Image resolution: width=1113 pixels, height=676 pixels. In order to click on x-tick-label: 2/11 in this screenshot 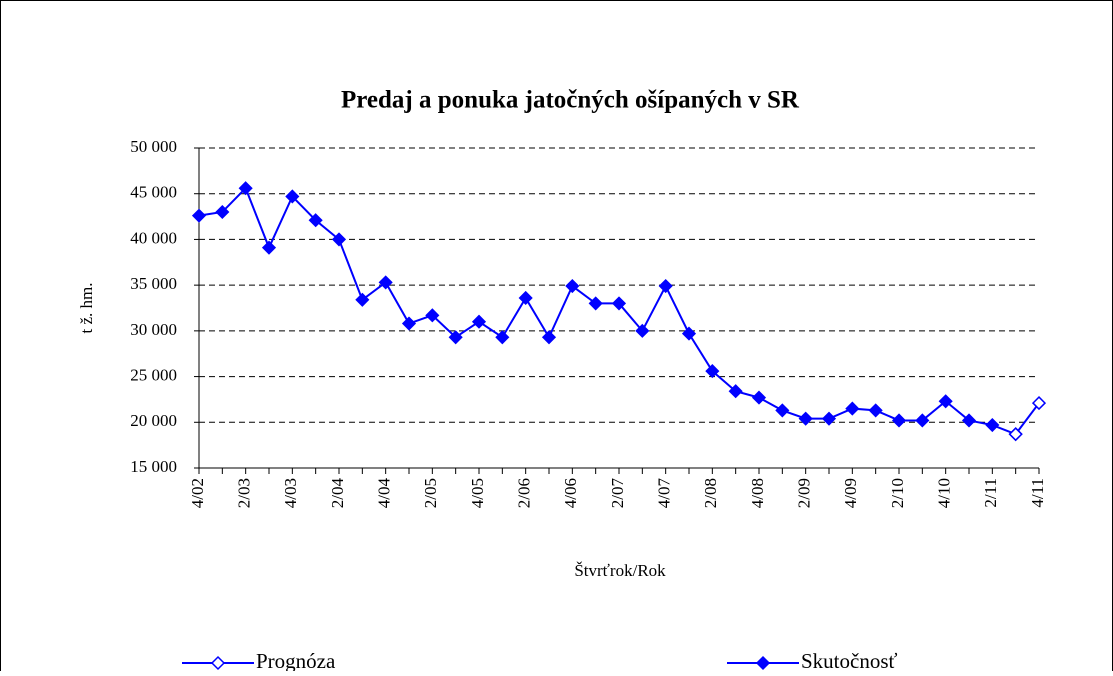, I will do `click(990, 493)`.